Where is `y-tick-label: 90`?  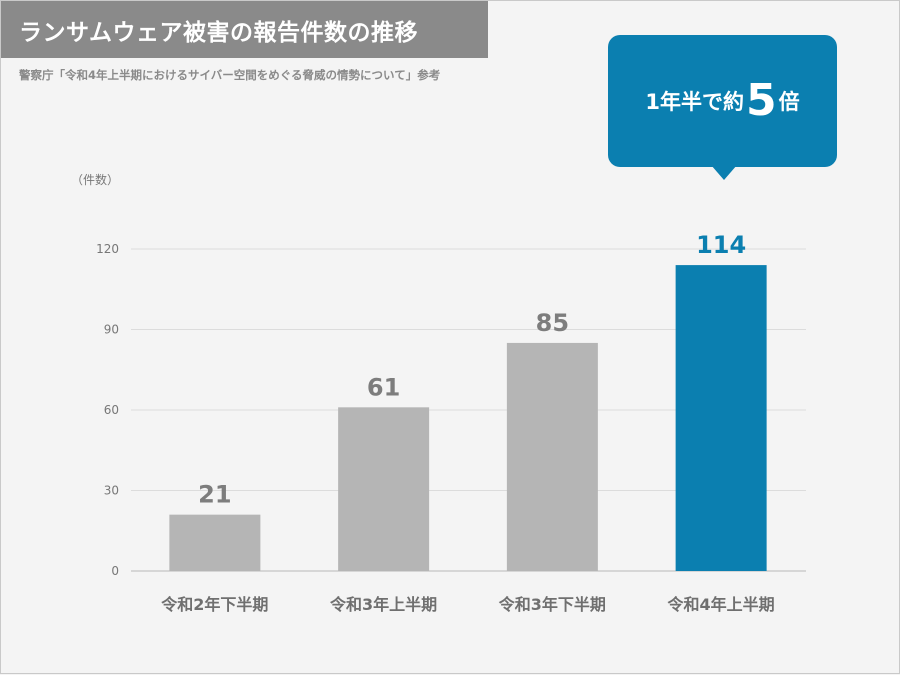 y-tick-label: 90 is located at coordinates (111, 330).